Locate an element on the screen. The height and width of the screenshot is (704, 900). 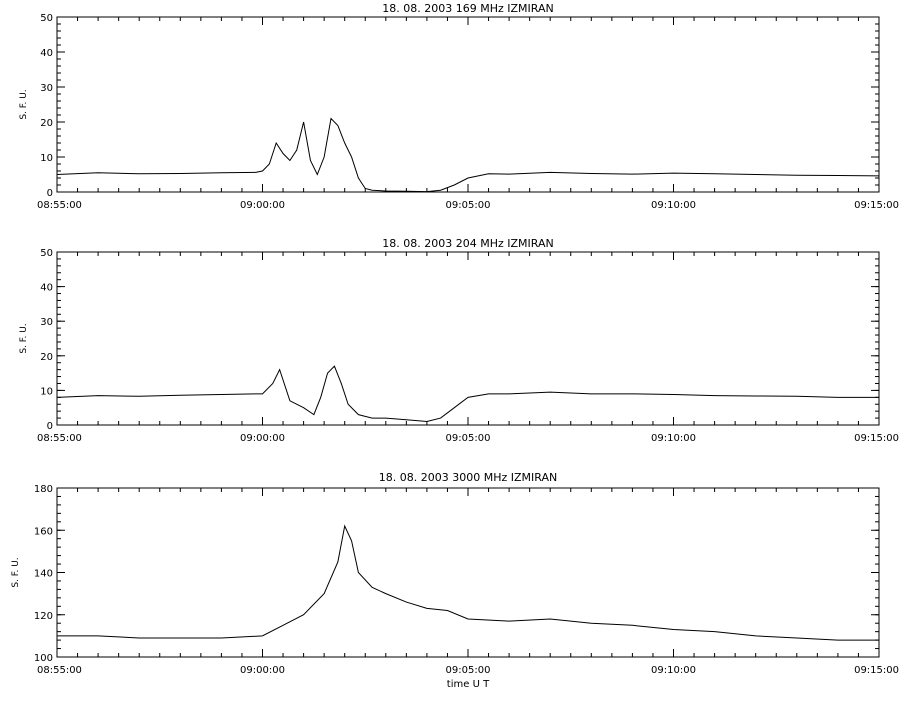
chart-title: 18. 08. 2003 204 MHz IZMIRAN is located at coordinates (467, 243).